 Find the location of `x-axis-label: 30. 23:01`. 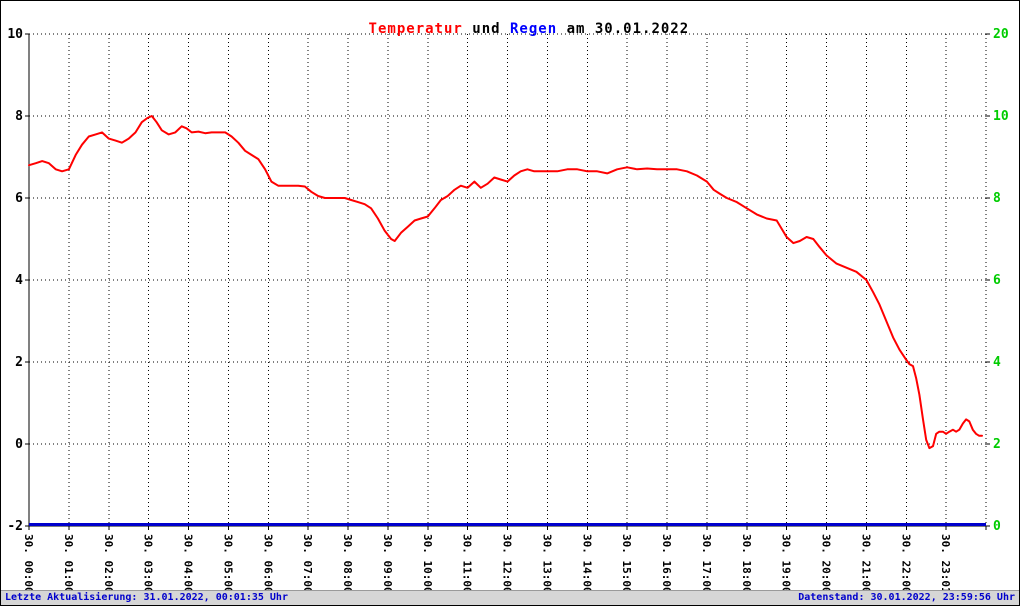

x-axis-label: 30. 23:01 is located at coordinates (945, 562).